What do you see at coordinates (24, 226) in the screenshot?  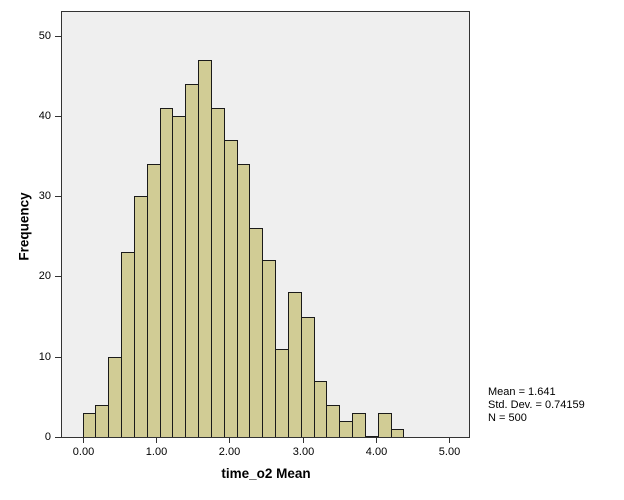 I see `y-axis-title: Frequency` at bounding box center [24, 226].